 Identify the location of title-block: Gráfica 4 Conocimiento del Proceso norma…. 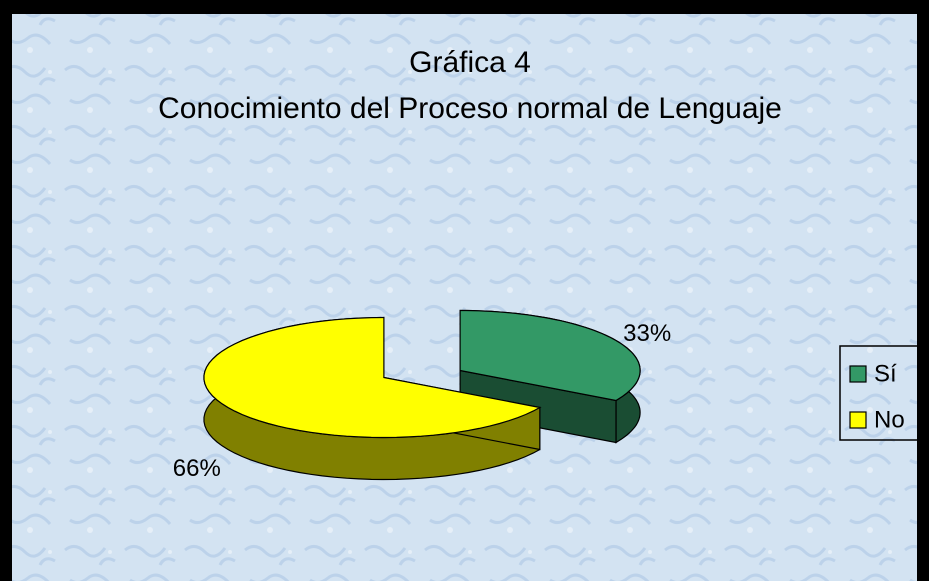
(470, 86).